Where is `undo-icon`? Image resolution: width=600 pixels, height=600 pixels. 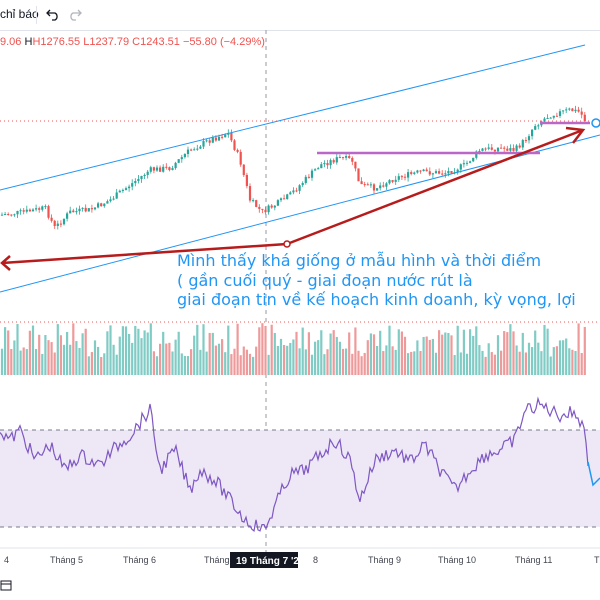 undo-icon is located at coordinates (53, 14).